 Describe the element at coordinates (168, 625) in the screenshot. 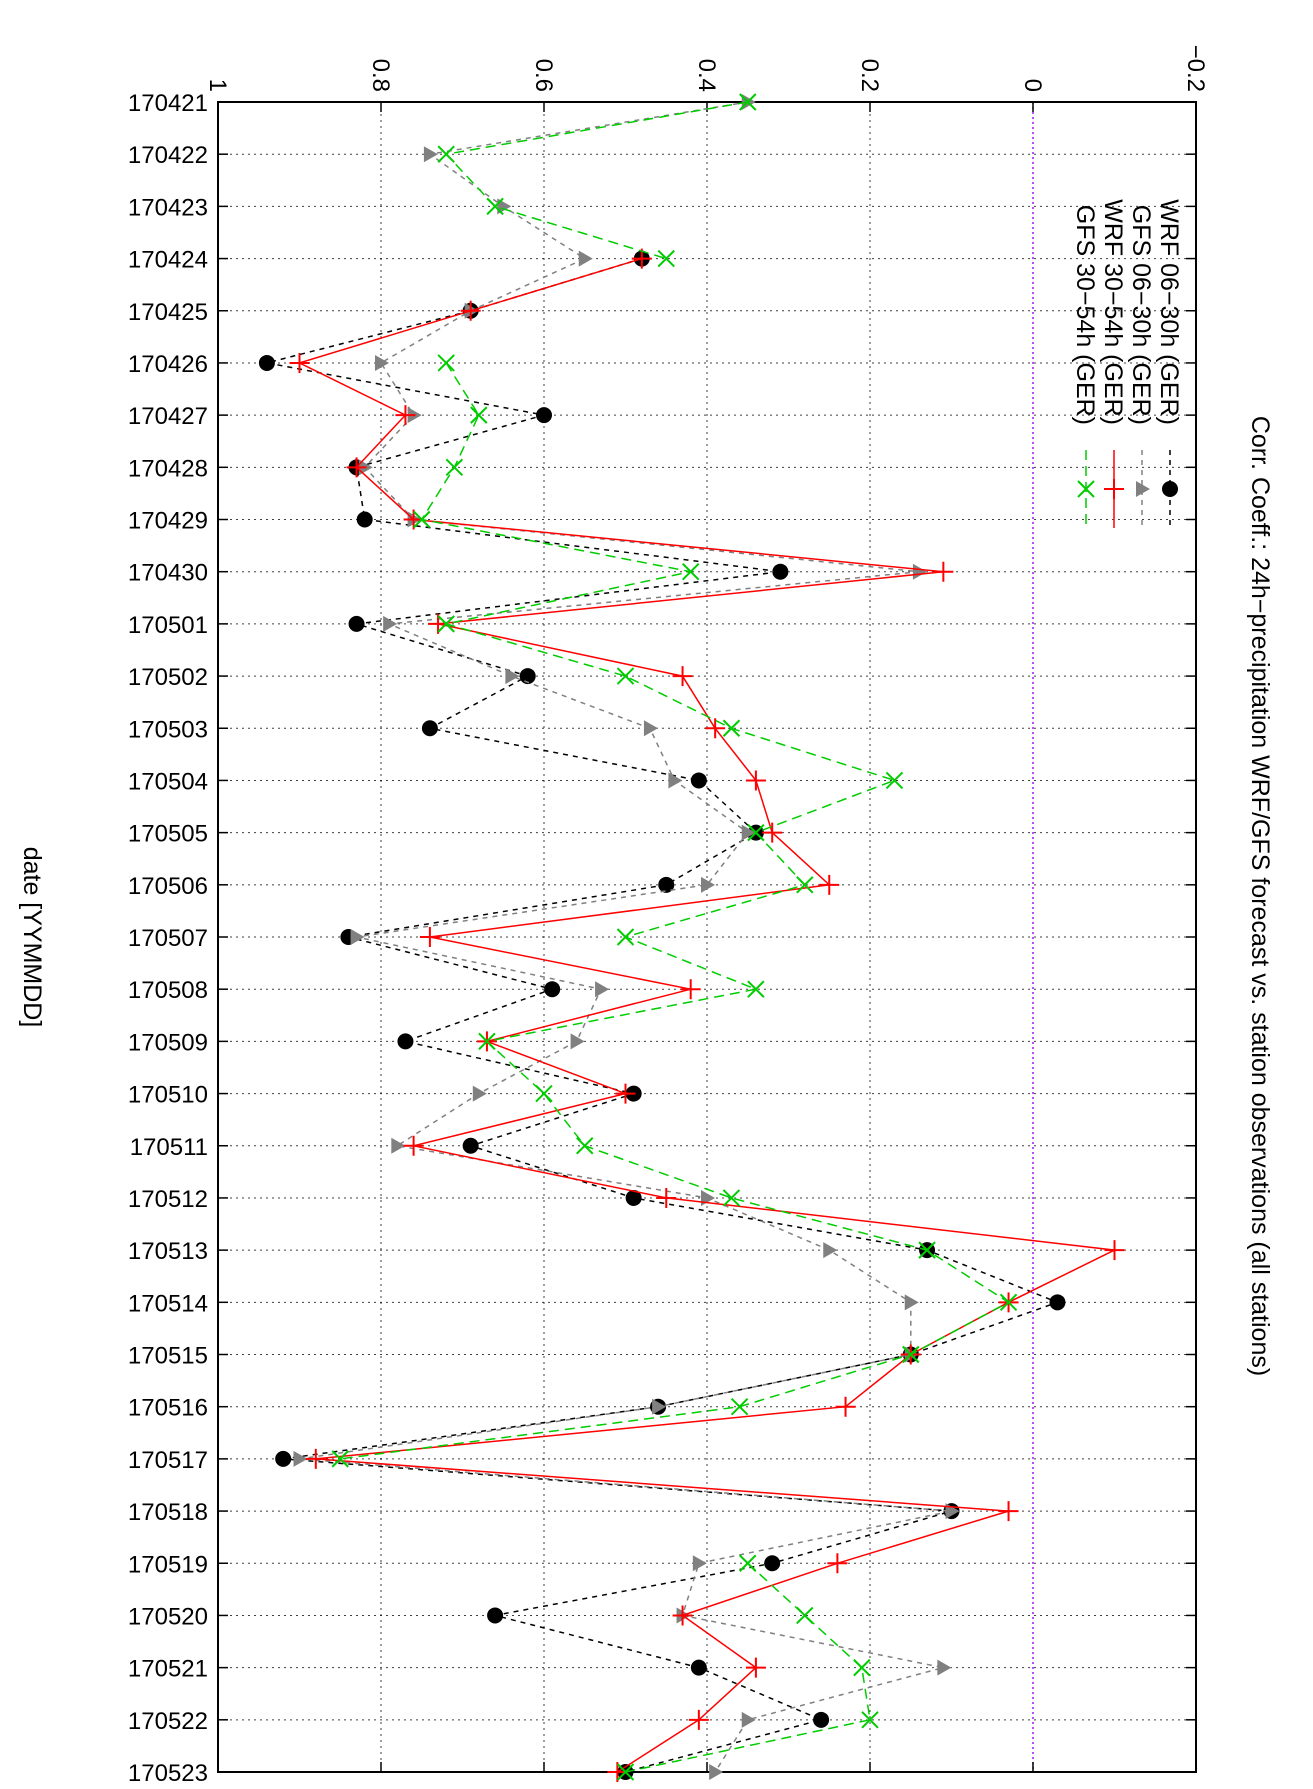

I see `x-tick-label: 170501` at that location.